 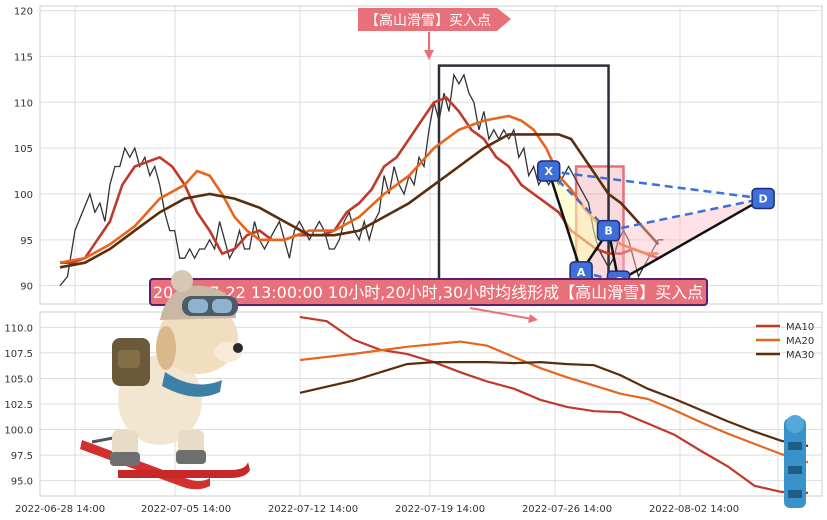 I want to click on pattern-point-label: X, so click(x=548, y=171).